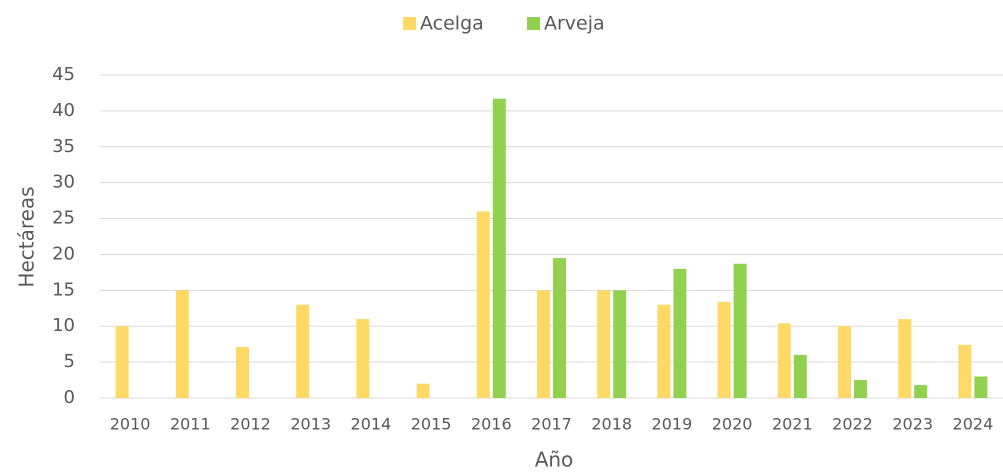 The image size is (1003, 474). Describe the element at coordinates (63, 146) in the screenshot. I see `y-tick-label: 35` at that location.